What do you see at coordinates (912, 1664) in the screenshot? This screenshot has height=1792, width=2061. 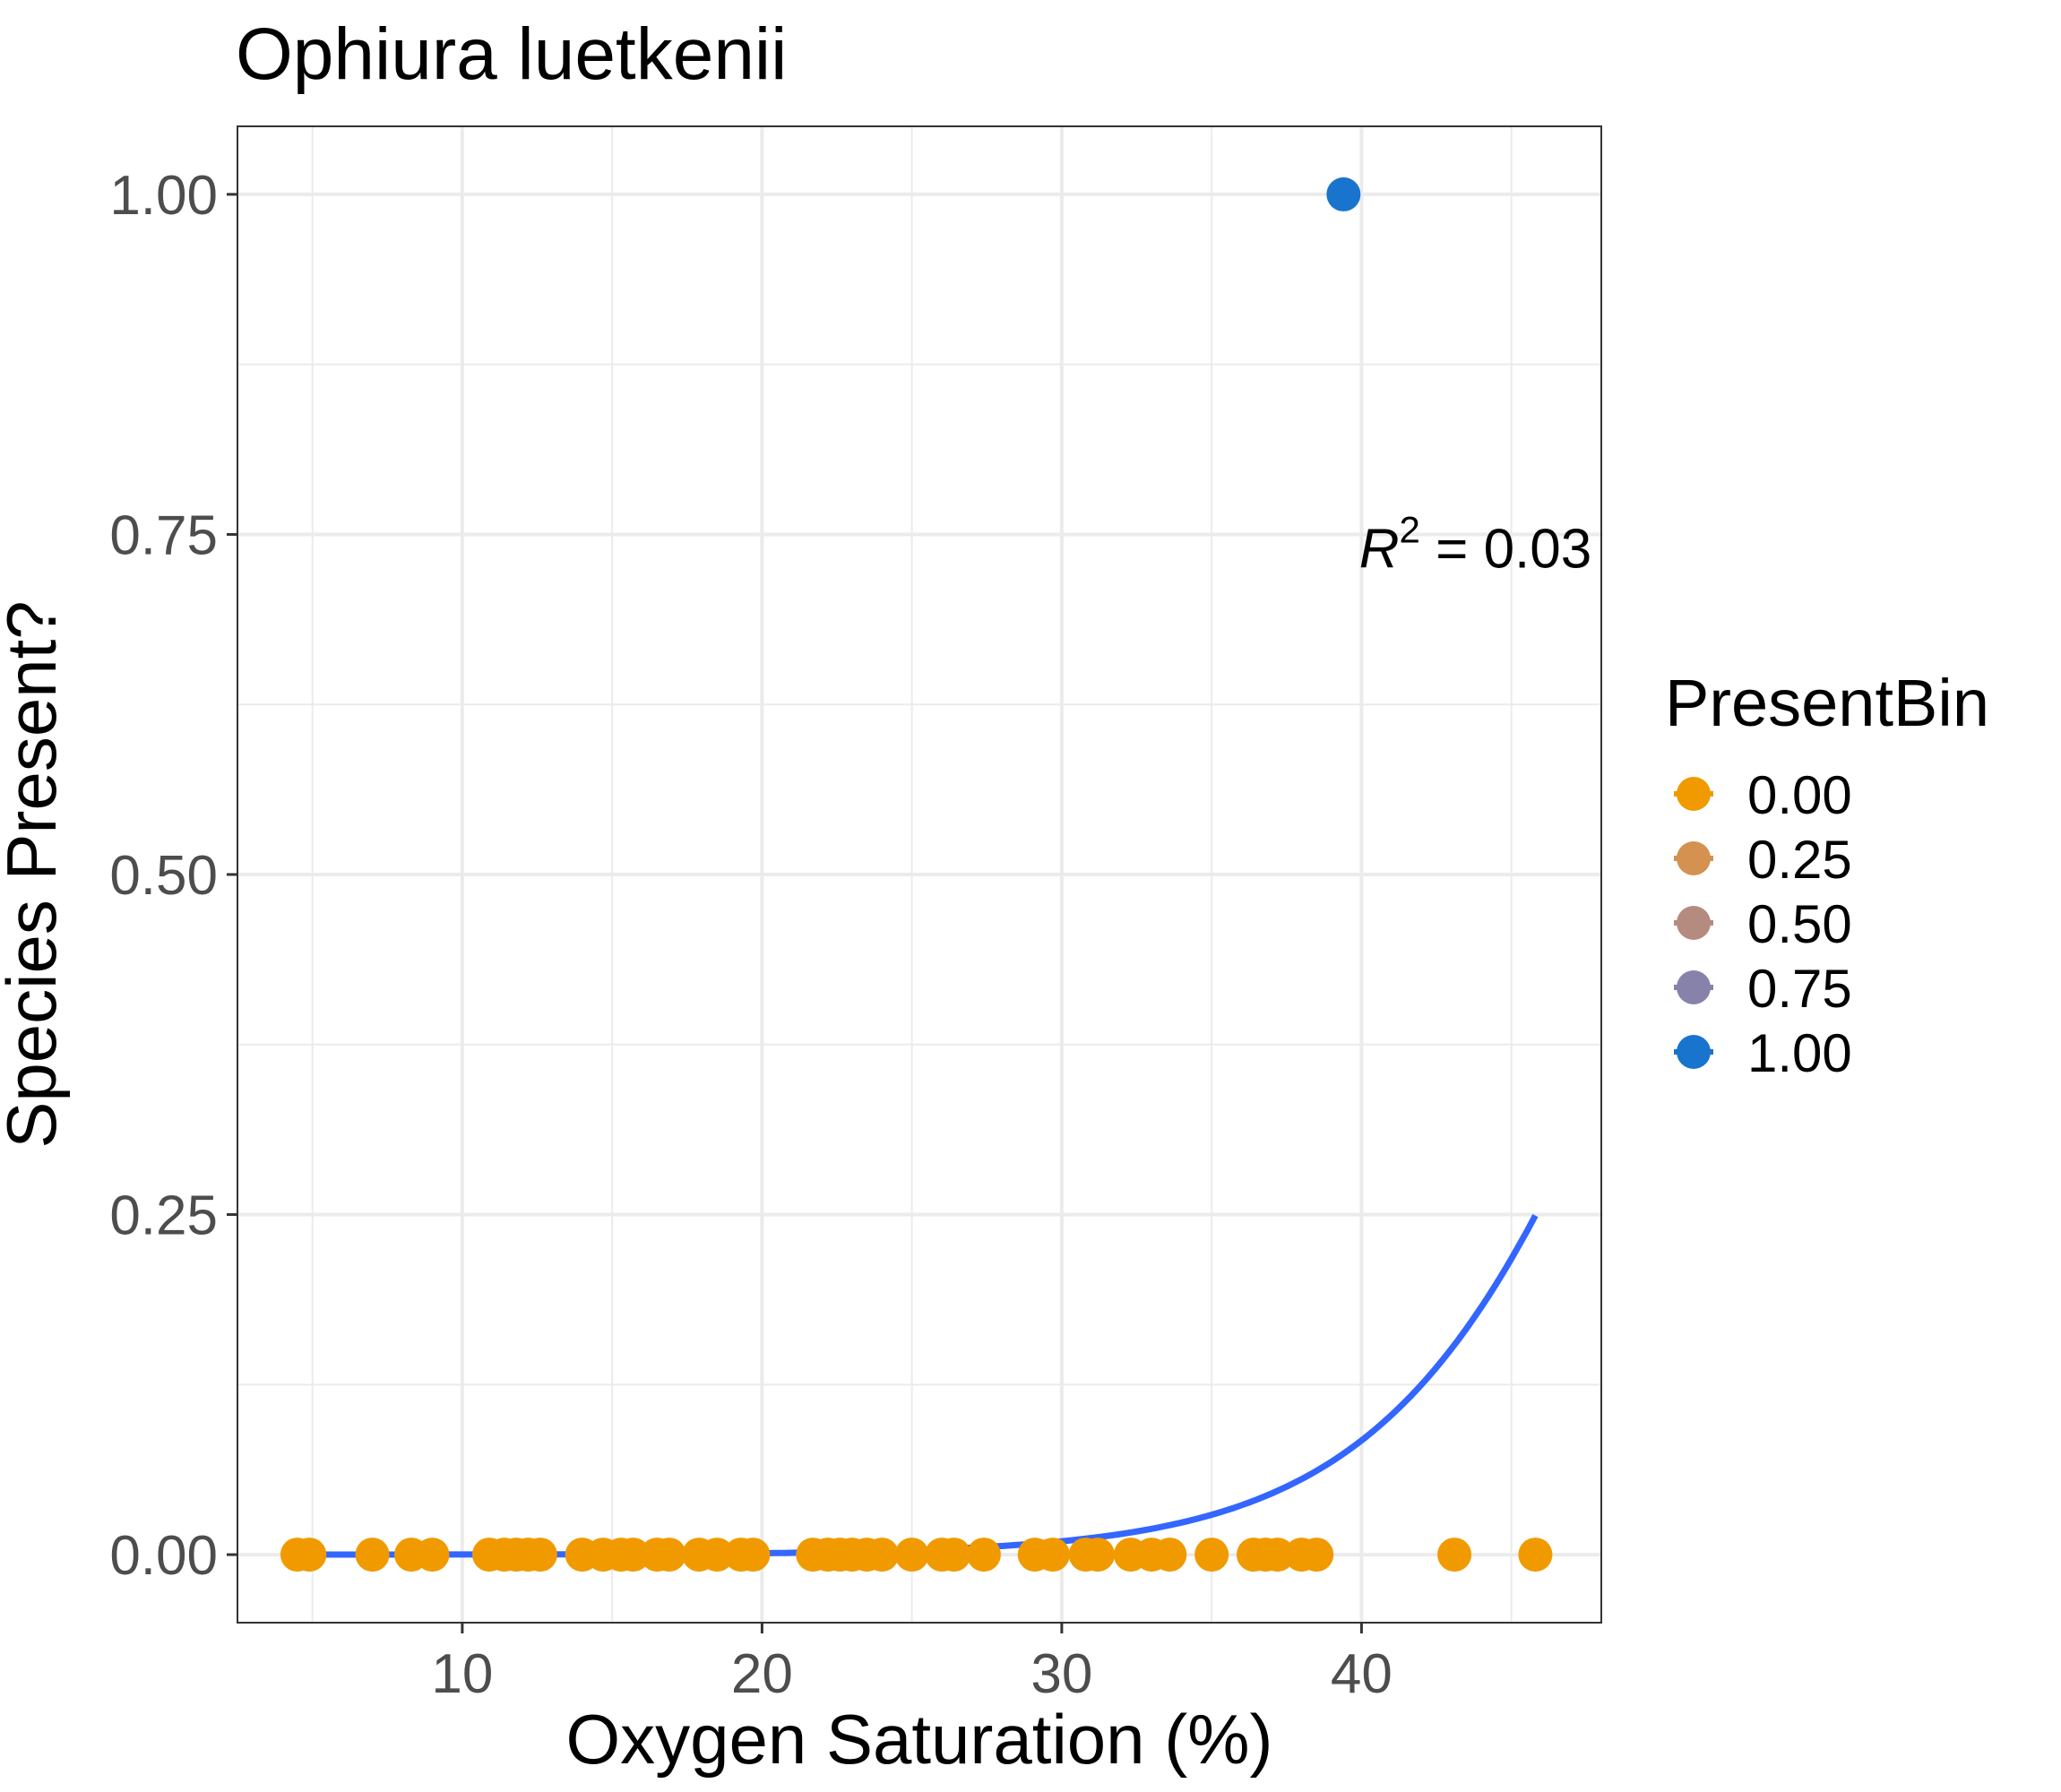 I see `x-axis: 10 20 30 40` at bounding box center [912, 1664].